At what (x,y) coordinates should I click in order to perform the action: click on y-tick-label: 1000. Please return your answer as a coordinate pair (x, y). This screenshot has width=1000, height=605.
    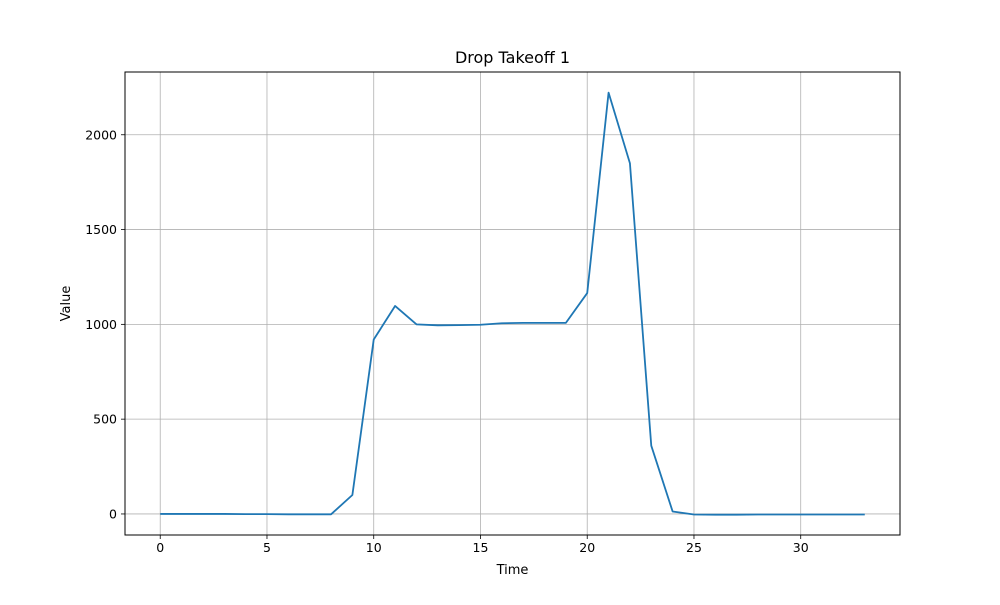
    Looking at the image, I should click on (101, 324).